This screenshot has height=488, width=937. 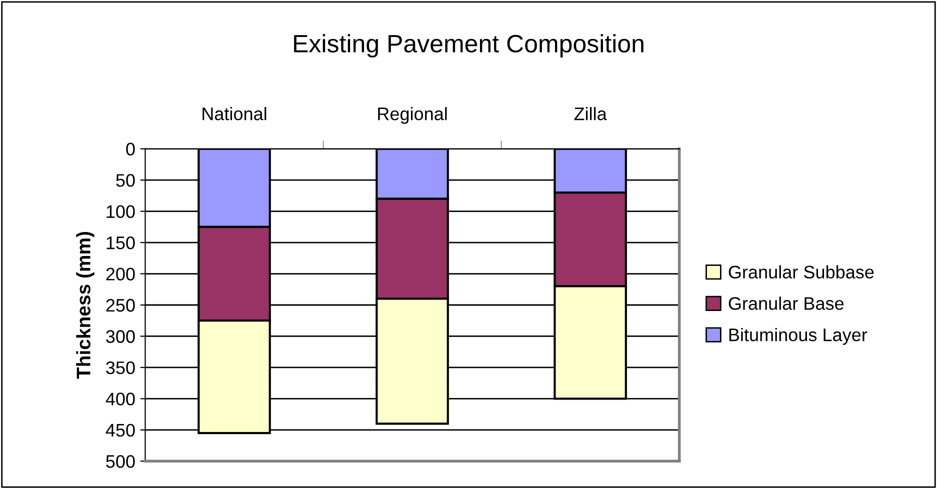 I want to click on legend-label: Granular Subbase, so click(x=801, y=272).